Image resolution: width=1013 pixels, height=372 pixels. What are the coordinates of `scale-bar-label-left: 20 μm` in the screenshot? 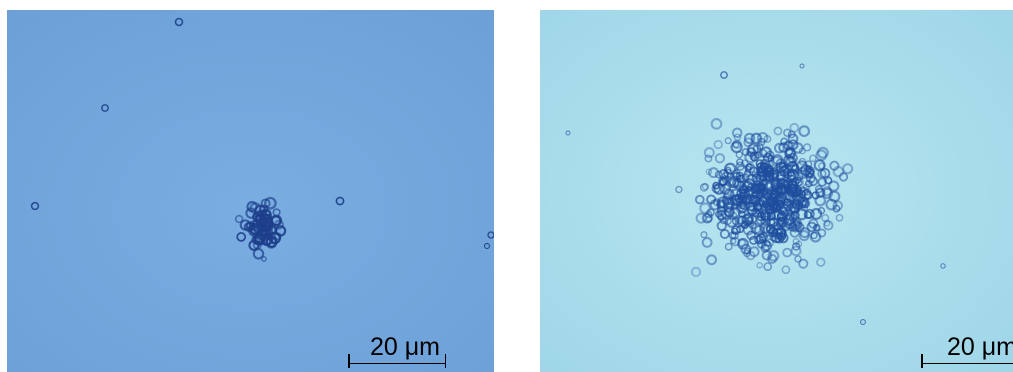 It's located at (405, 347).